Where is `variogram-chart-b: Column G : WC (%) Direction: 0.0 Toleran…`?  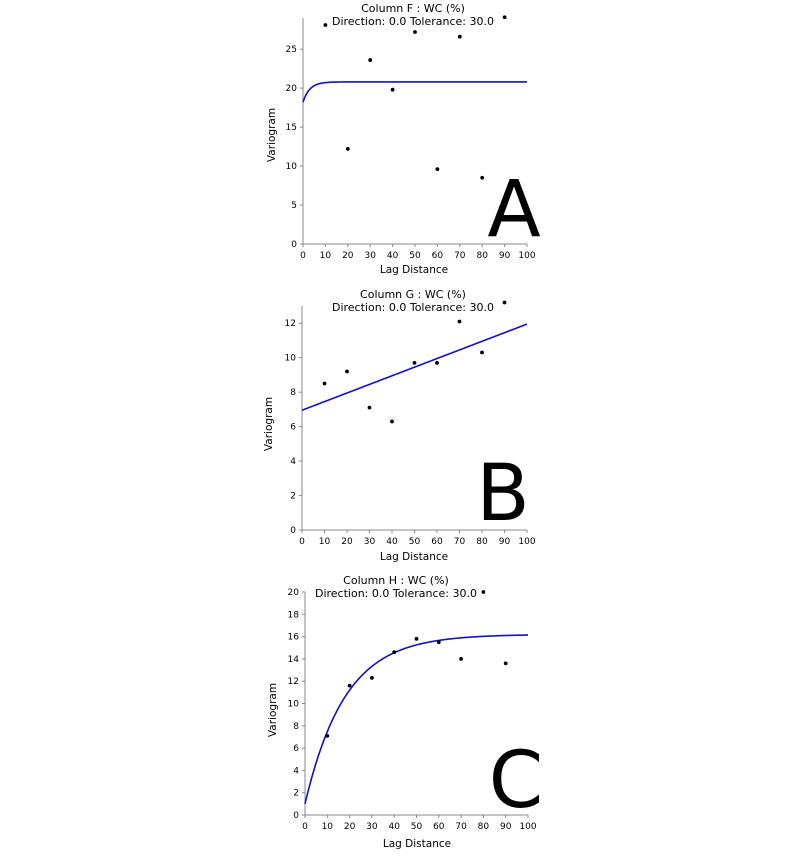
variogram-chart-b: Column G : WC (%) Direction: 0.0 Toleran… is located at coordinates (399, 425).